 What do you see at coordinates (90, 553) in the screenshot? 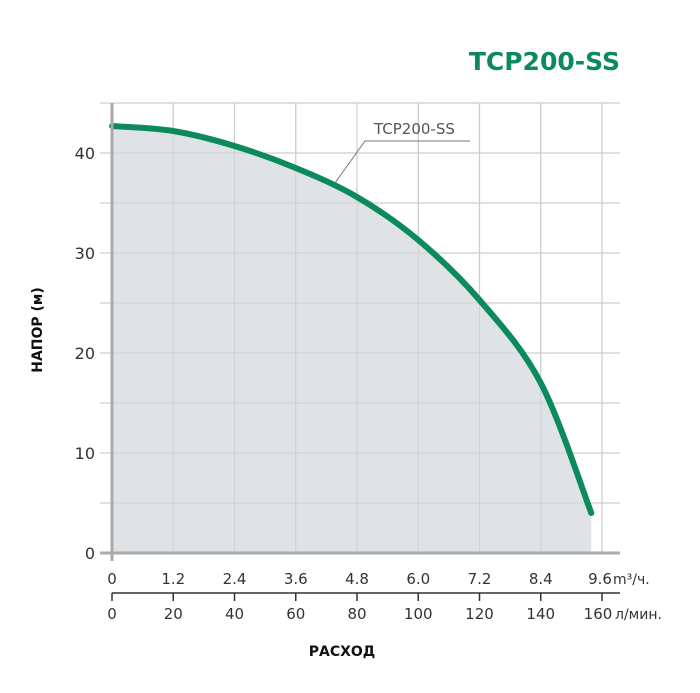
I see `y-tick-label: 0` at bounding box center [90, 553].